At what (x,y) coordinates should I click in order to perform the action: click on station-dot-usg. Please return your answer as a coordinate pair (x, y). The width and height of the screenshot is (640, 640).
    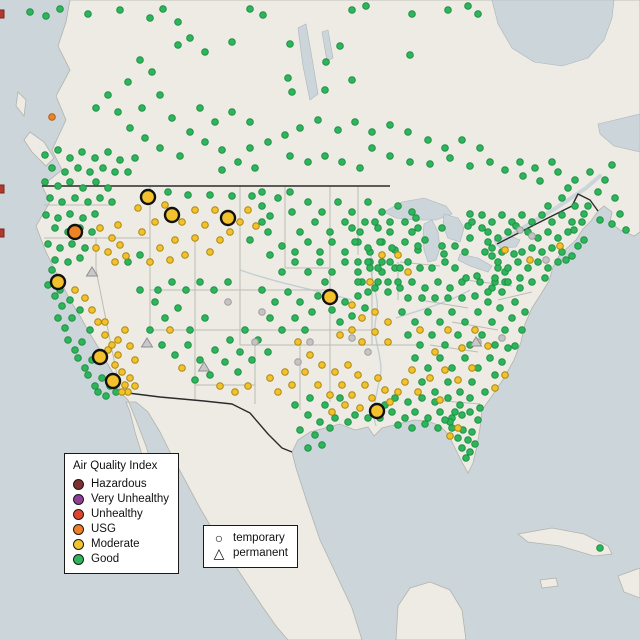
    Looking at the image, I should click on (52, 117).